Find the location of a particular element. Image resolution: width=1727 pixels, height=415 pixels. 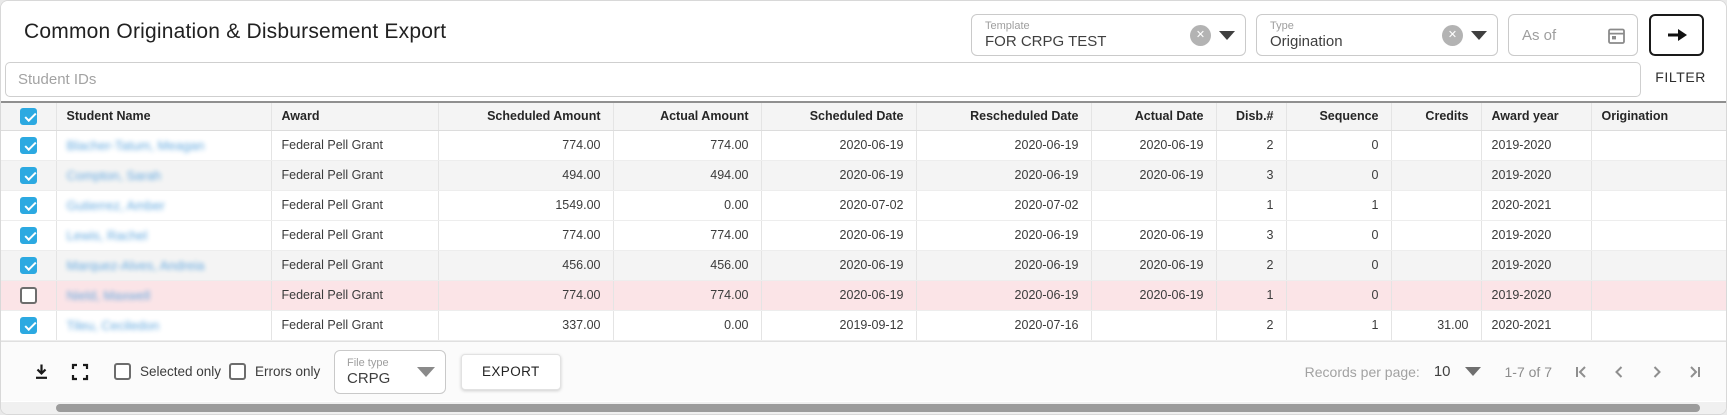

template-chevron-down-icon is located at coordinates (1227, 35).